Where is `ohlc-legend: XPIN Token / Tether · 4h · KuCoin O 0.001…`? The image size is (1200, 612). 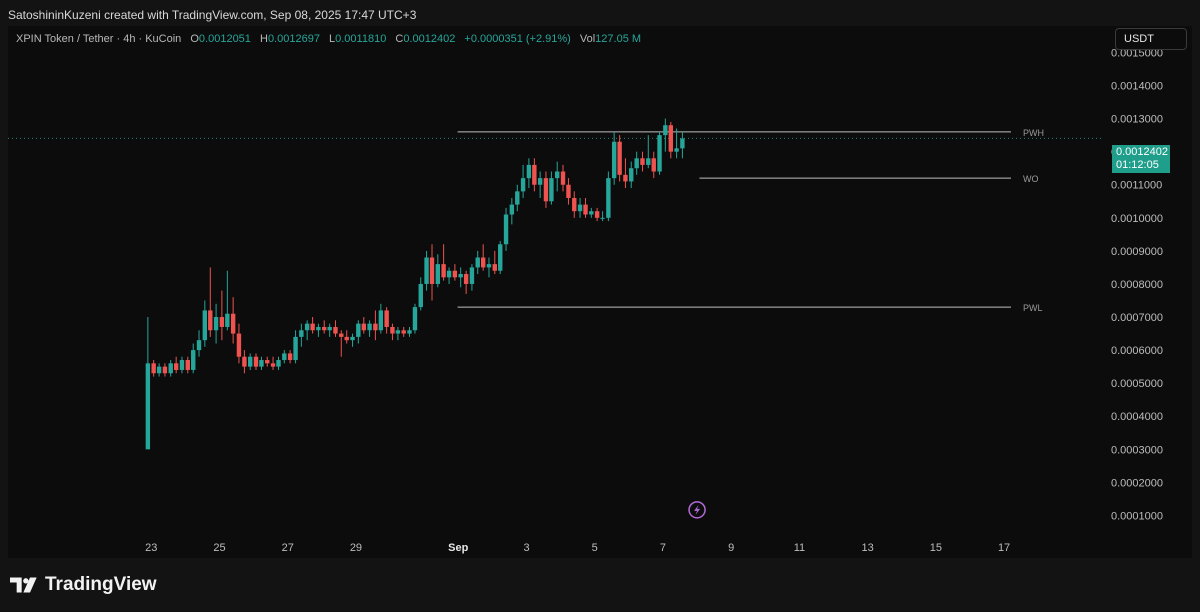
ohlc-legend: XPIN Token / Tether · 4h · KuCoin O 0.001… is located at coordinates (328, 39).